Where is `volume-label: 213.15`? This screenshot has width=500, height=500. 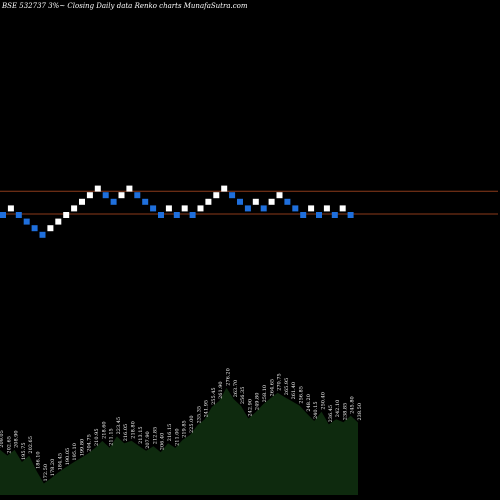 volume-label: 213.15 is located at coordinates (141, 435).